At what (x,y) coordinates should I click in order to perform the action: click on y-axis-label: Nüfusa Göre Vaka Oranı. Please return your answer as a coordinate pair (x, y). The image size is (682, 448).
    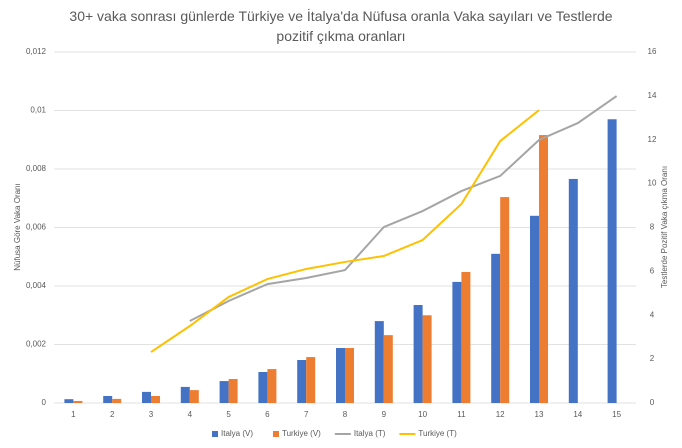
    Looking at the image, I should click on (17, 226).